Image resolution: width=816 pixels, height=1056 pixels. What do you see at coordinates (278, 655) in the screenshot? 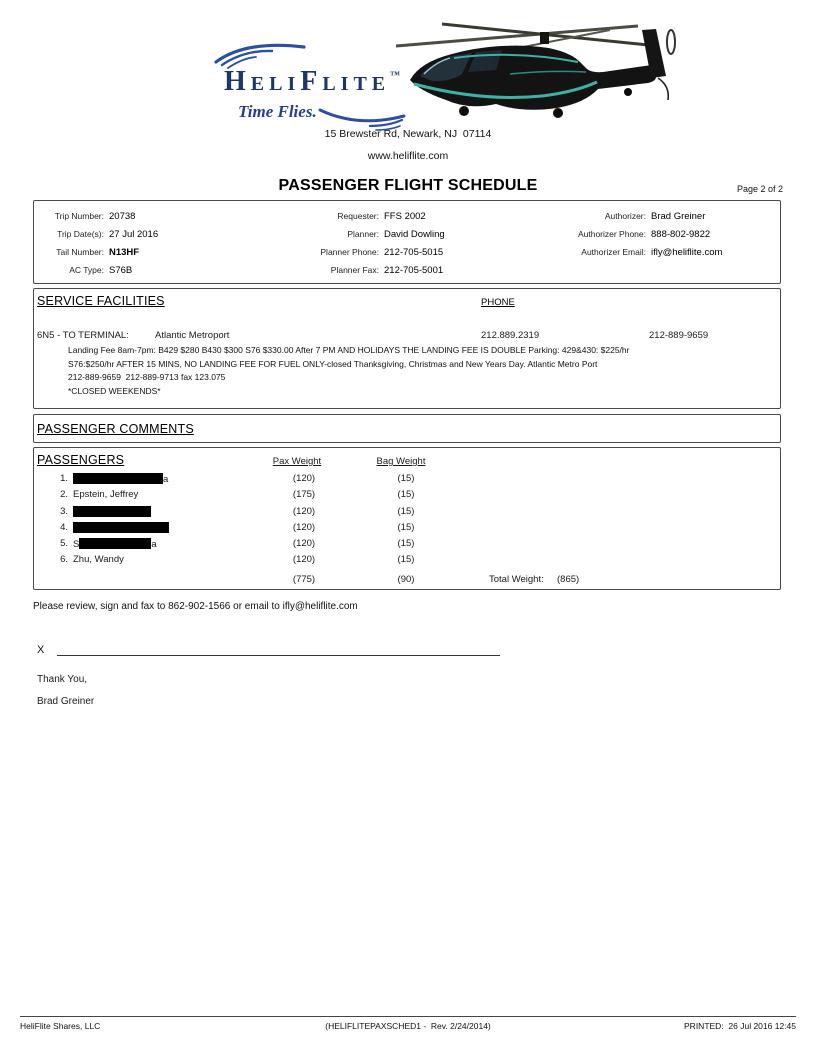
I see `signature-line` at bounding box center [278, 655].